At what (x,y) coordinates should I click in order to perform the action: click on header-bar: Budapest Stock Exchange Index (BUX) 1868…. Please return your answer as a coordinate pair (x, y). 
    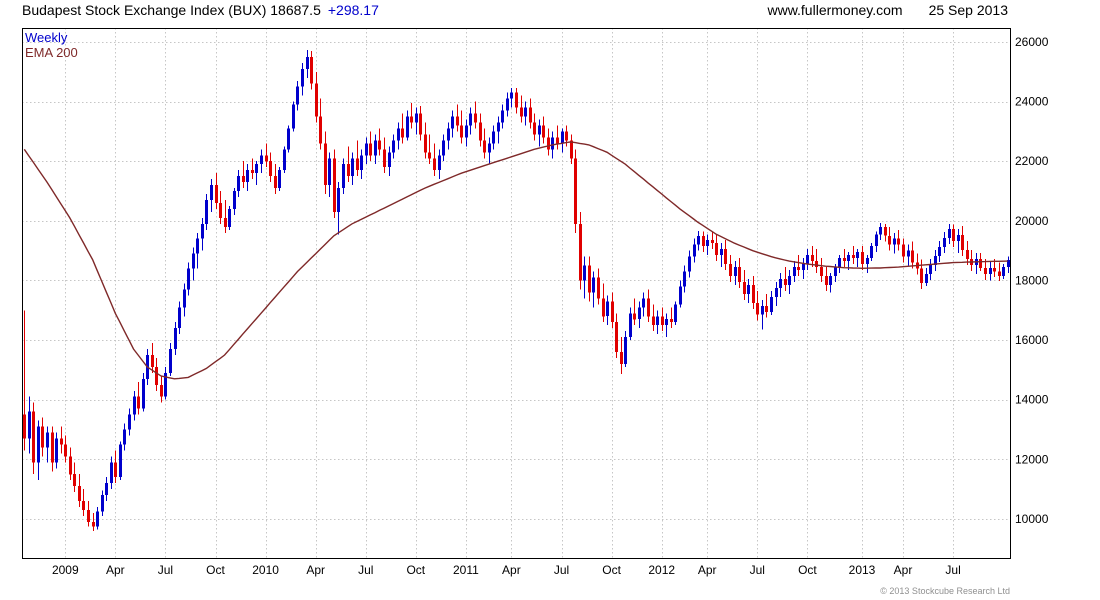
    Looking at the image, I should click on (515, 12).